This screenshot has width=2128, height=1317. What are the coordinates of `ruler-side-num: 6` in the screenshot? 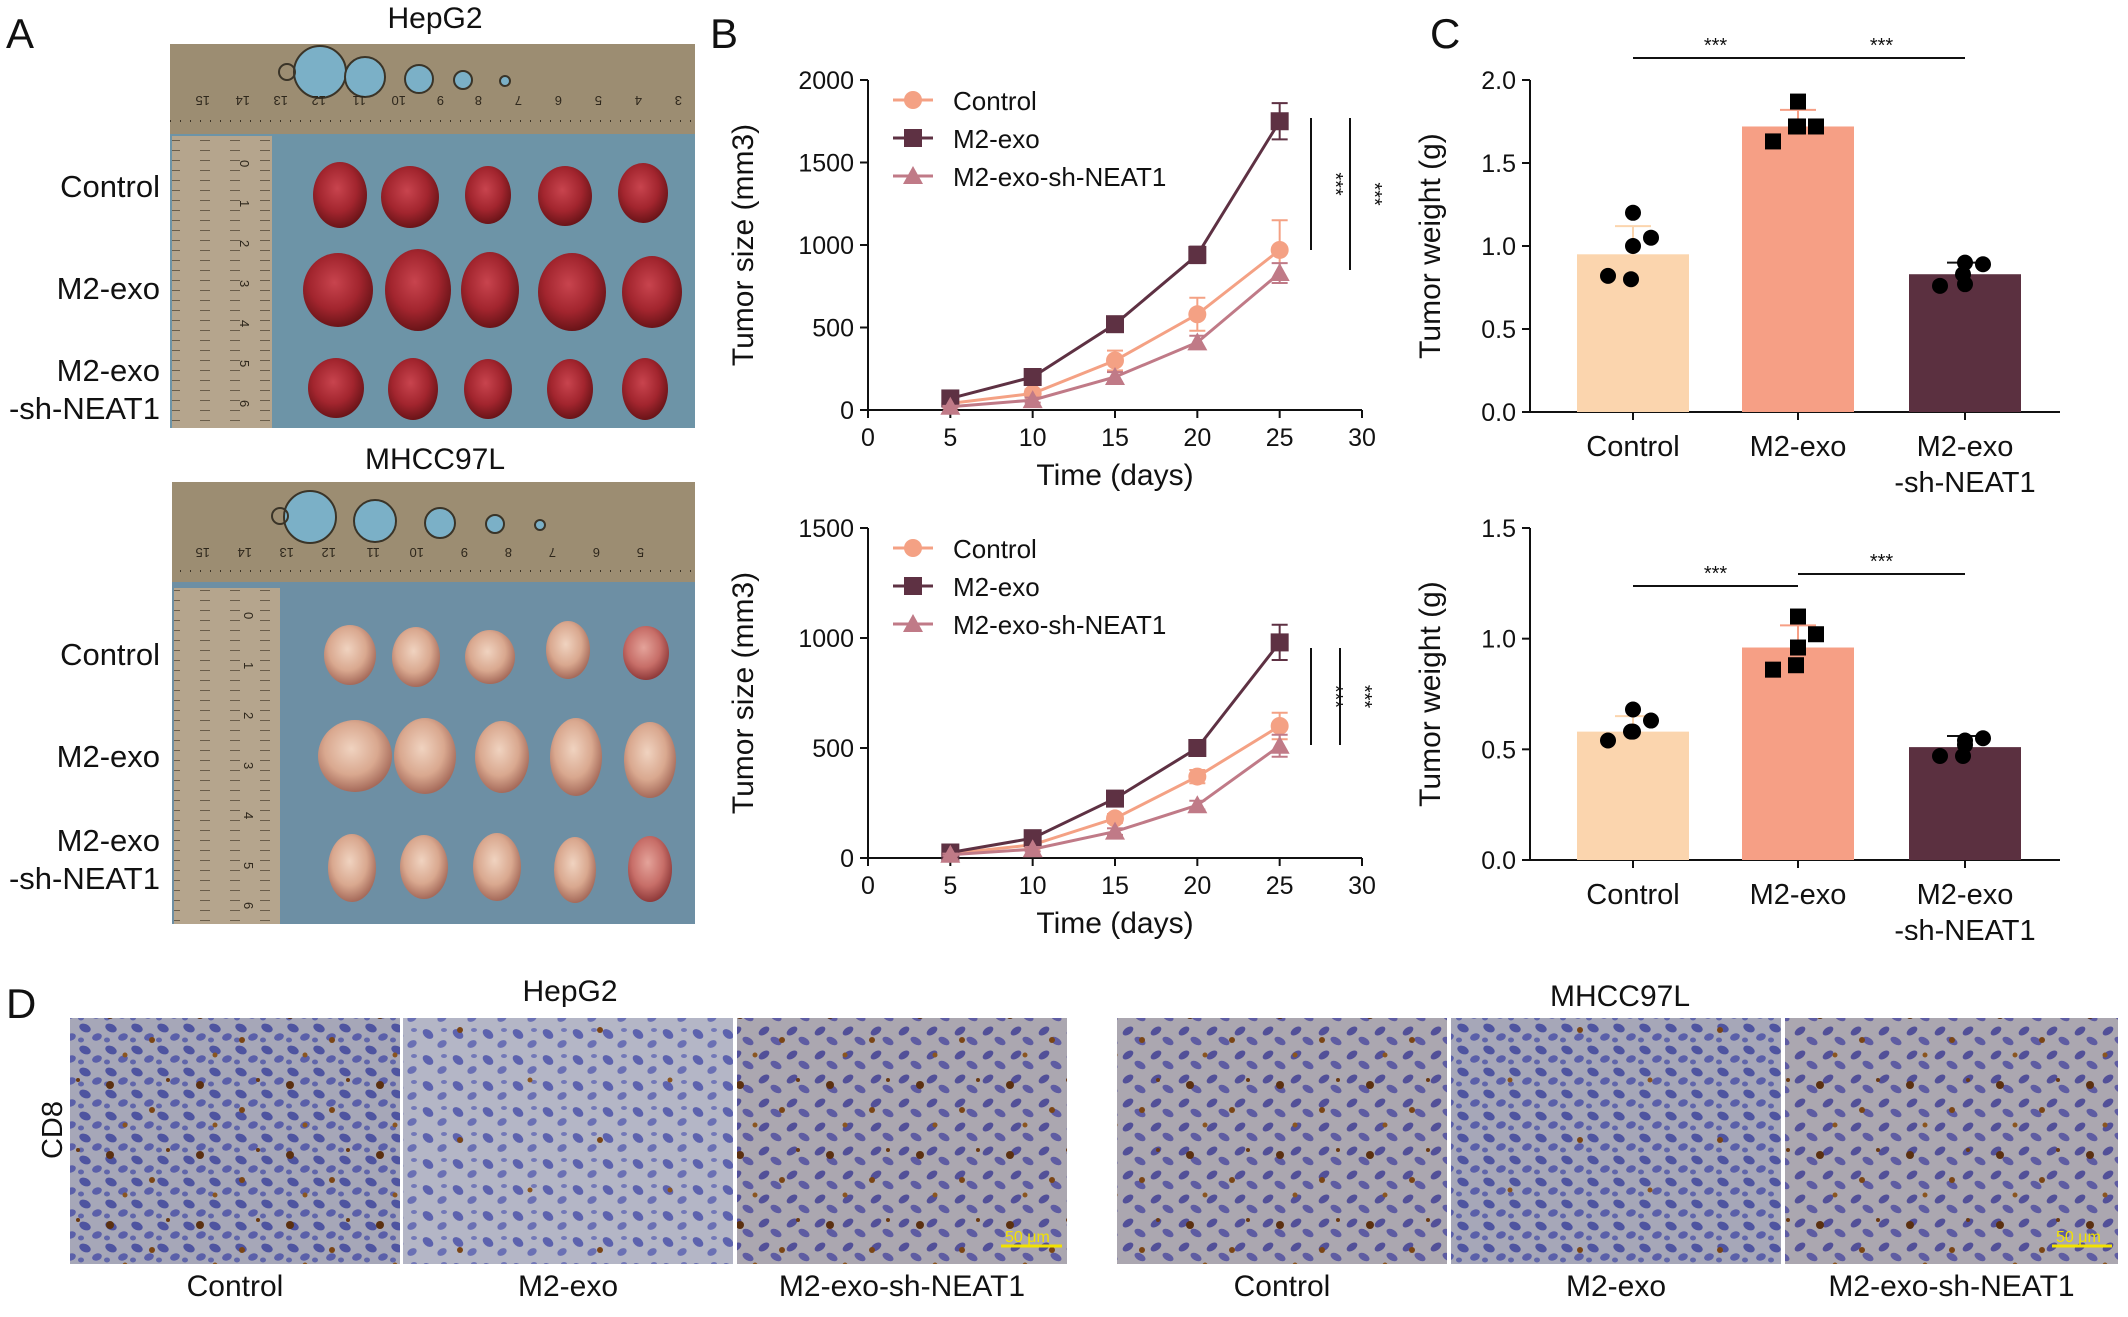 It's located at (244, 403).